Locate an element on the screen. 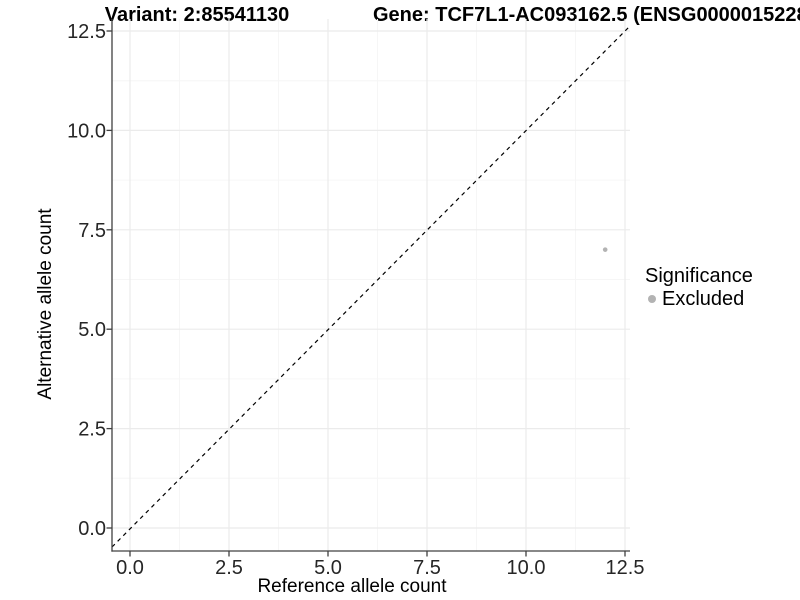 The image size is (800, 600). x-tick-label: 12.5 is located at coordinates (625, 568).